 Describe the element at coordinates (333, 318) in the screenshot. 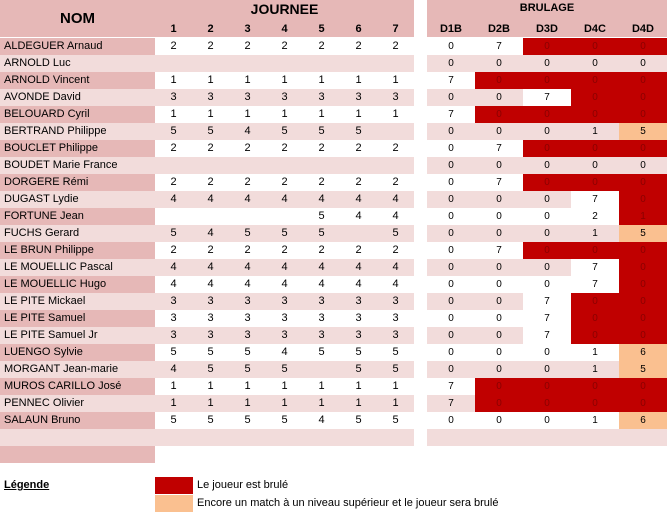

I see `table-row: LE PITE Samuel 3 3 3 3 3 3 3 0 0 7 0 0` at that location.